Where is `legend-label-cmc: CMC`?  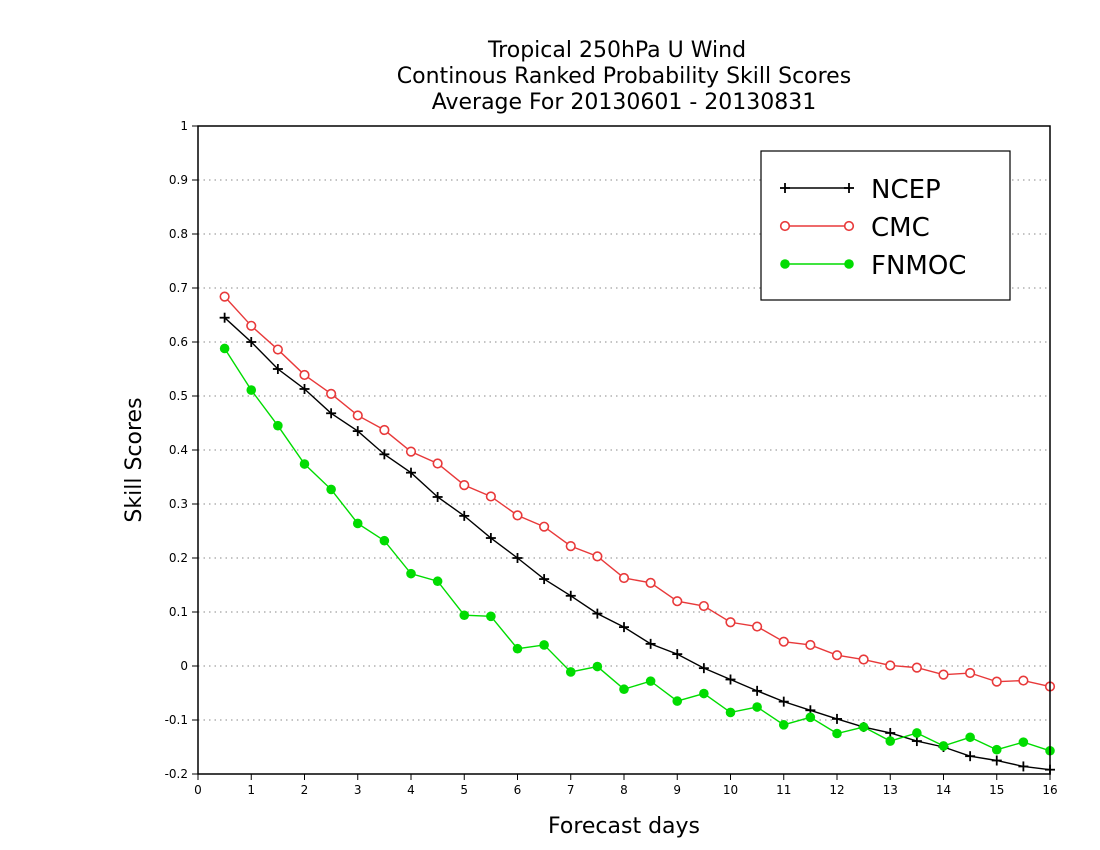 legend-label-cmc: CMC is located at coordinates (900, 228).